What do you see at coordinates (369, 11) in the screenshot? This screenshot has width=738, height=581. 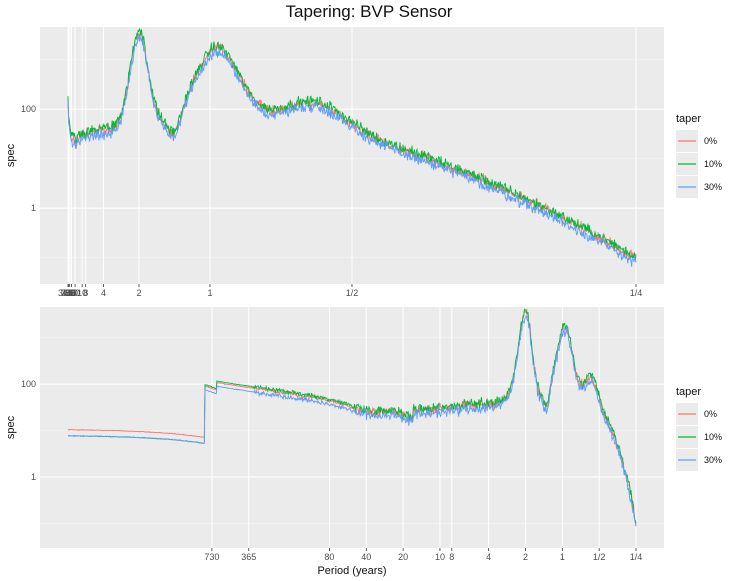 I see `chart-title: Tapering: BVP Sensor` at bounding box center [369, 11].